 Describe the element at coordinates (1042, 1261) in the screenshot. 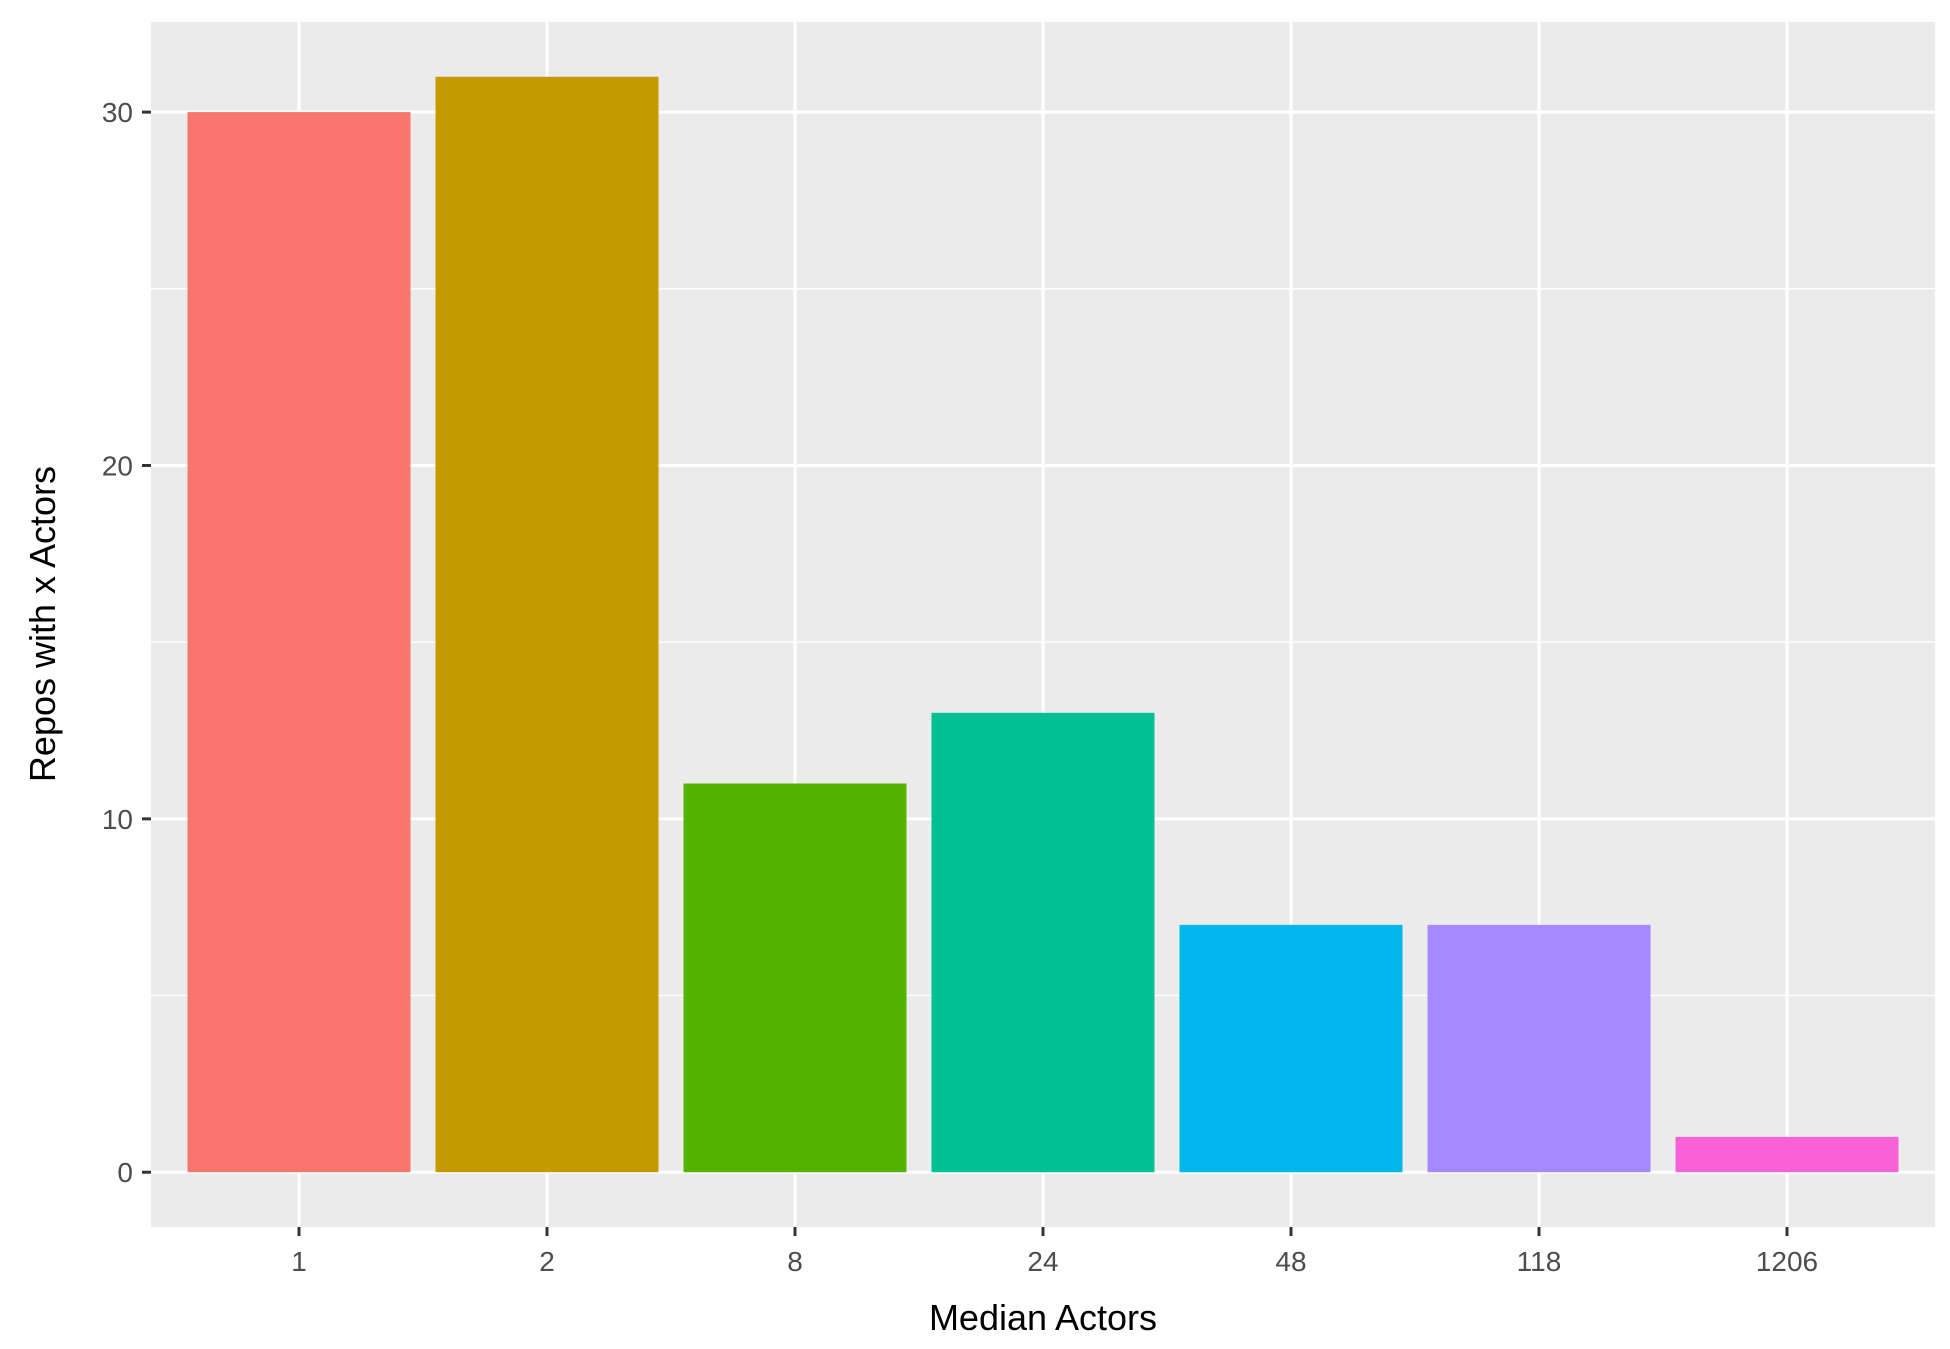

I see `x-tick-label: 24` at that location.